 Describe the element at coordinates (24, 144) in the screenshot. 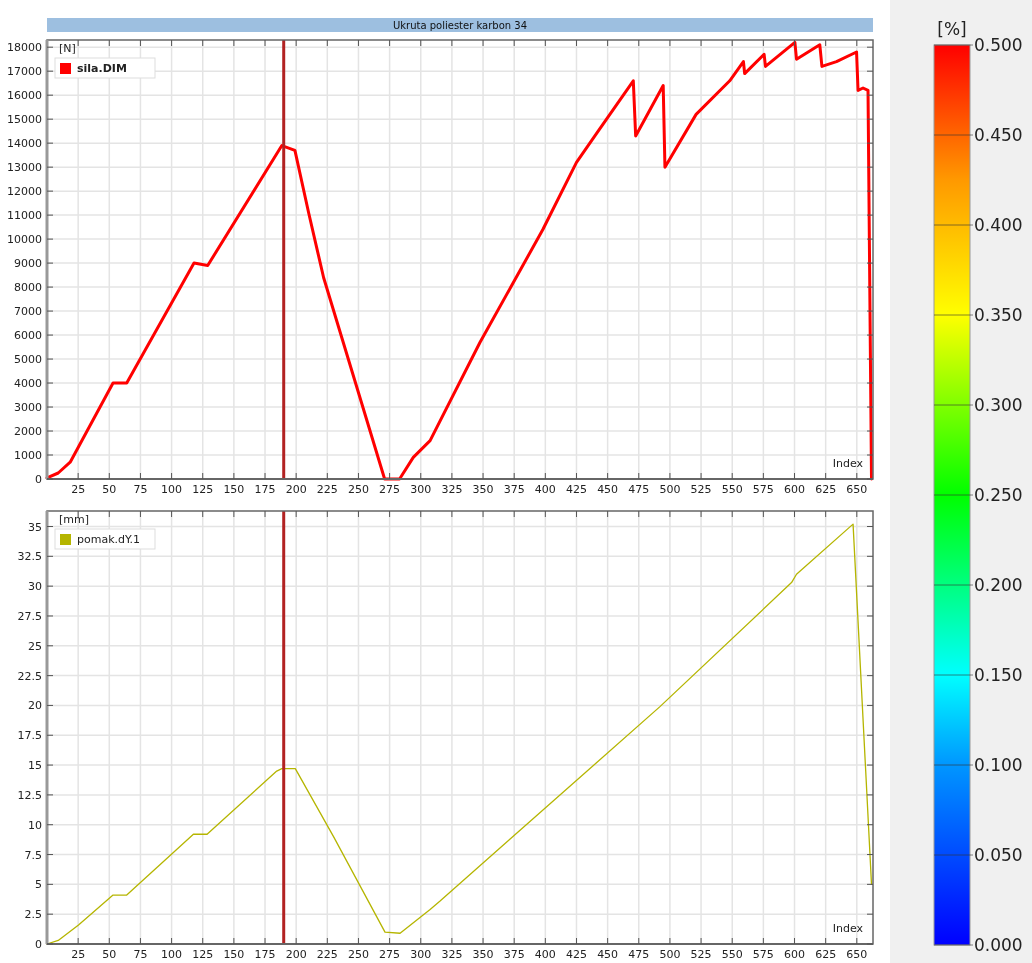

I see `y-tick-label: 14000` at that location.